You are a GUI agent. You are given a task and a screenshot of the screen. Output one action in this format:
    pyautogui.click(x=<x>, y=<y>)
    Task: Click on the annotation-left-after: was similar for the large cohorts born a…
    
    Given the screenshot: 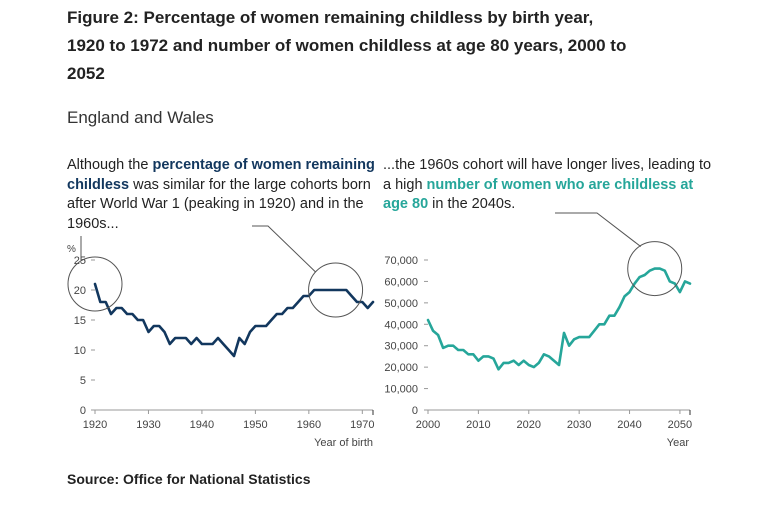 What is the action you would take?
    pyautogui.click(x=219, y=204)
    